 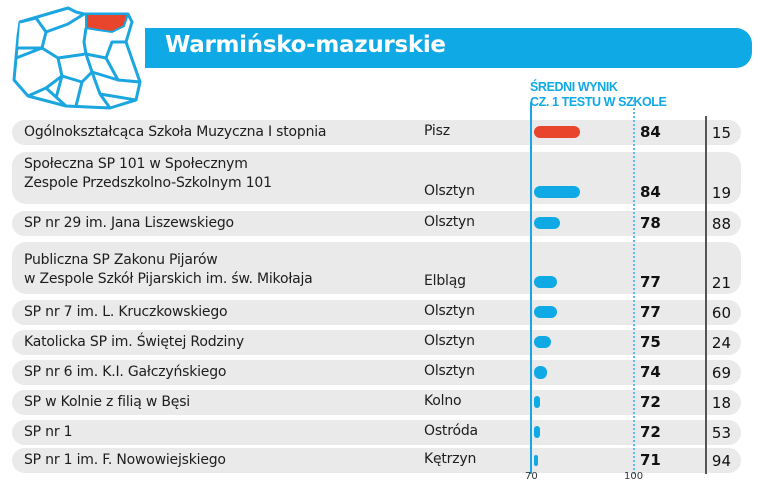 I want to click on score-value: 71, so click(x=650, y=460).